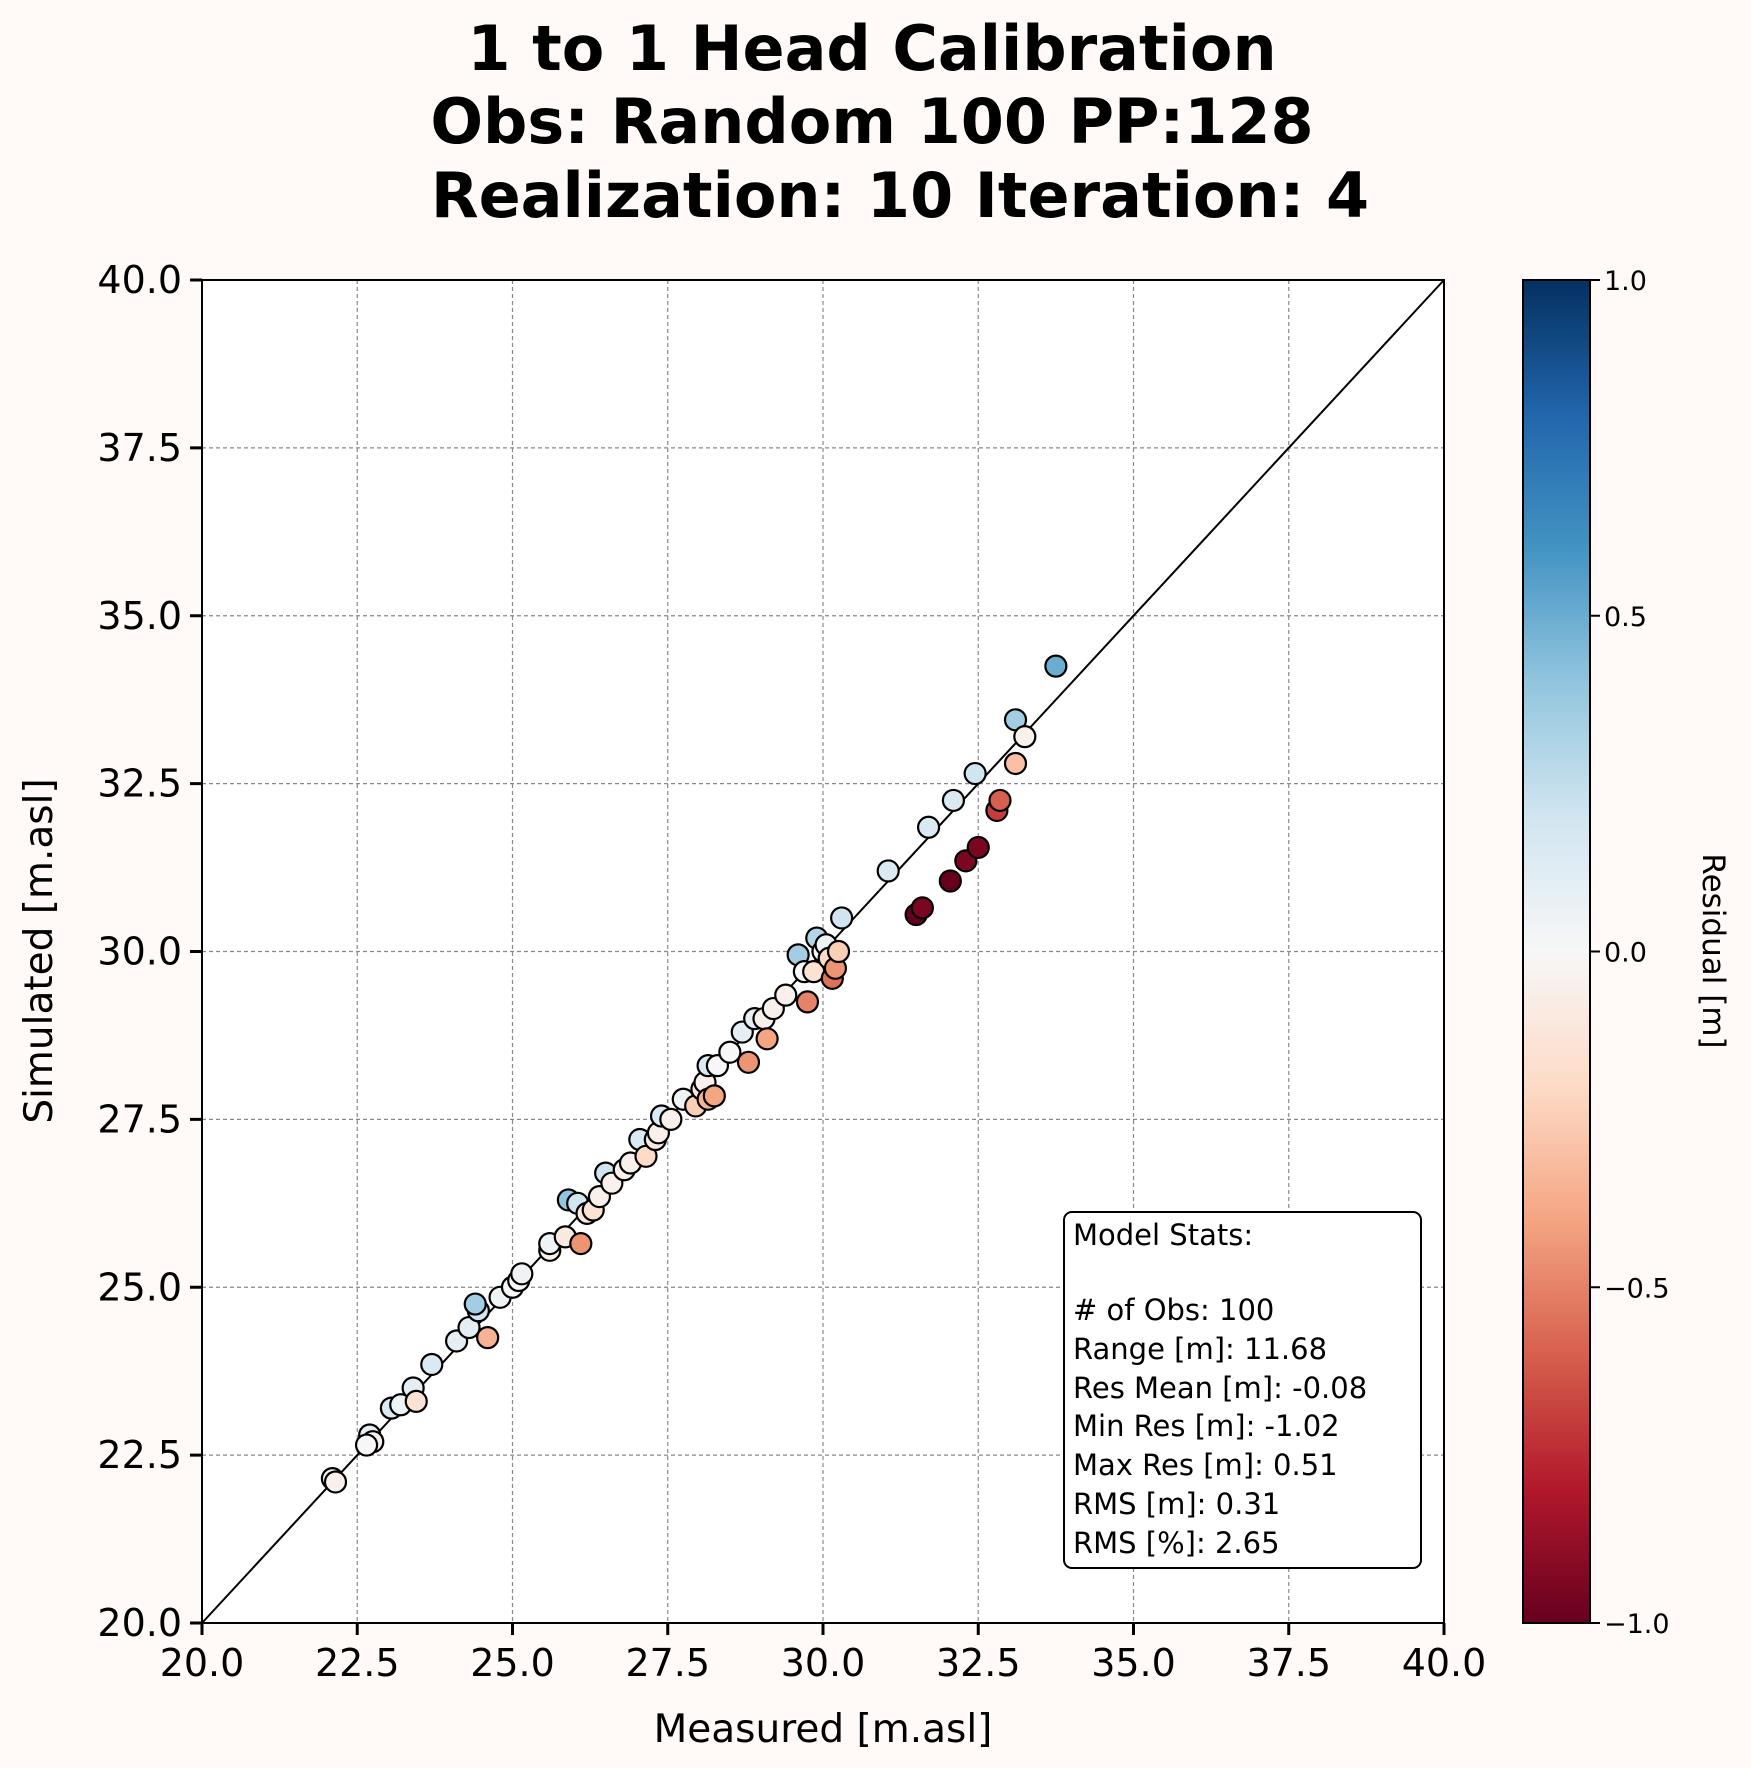 The image size is (1751, 1768). What do you see at coordinates (1625, 953) in the screenshot?
I see `colorbar-tick-label: 0.0` at bounding box center [1625, 953].